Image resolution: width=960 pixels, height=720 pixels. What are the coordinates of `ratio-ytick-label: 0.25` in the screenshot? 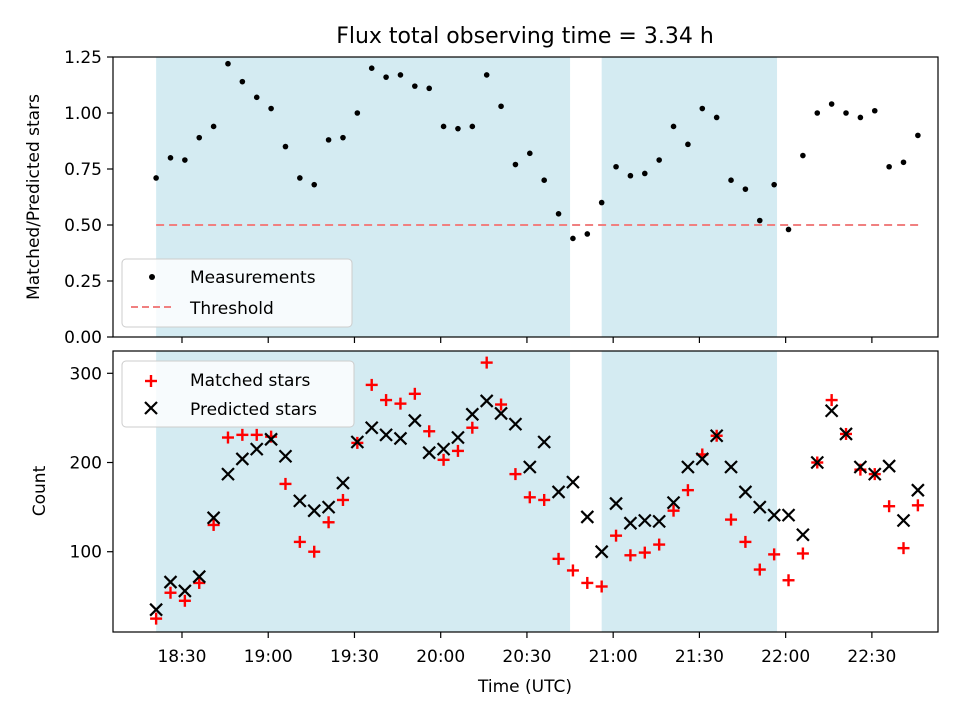 It's located at (83, 282).